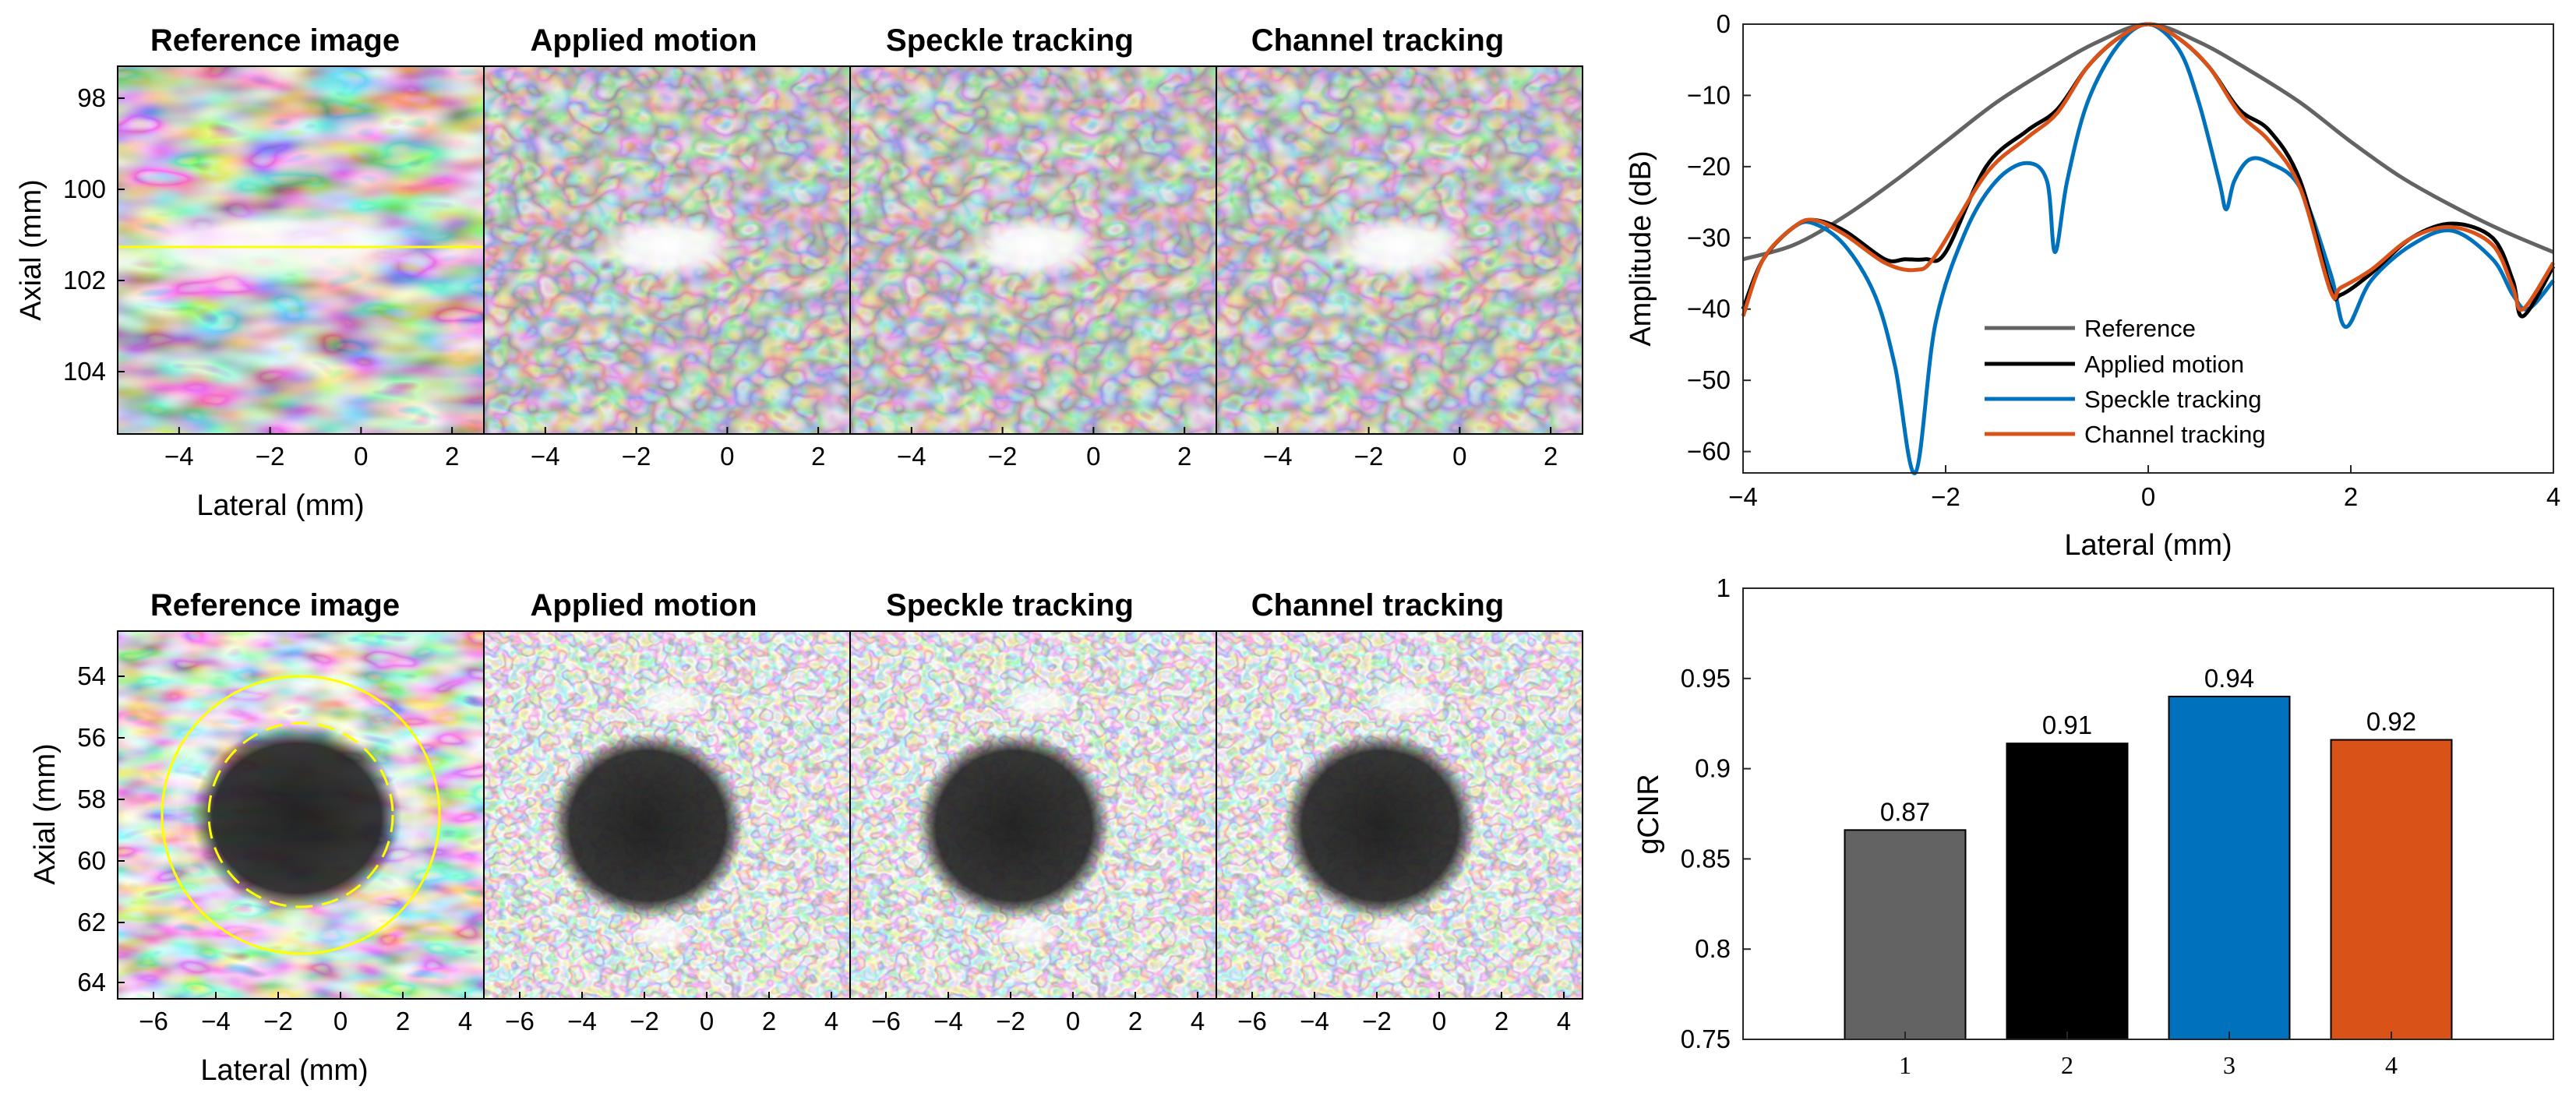 This screenshot has width=2576, height=1097. Describe the element at coordinates (2229, 1065) in the screenshot. I see `bar-xtick-label: 3` at that location.